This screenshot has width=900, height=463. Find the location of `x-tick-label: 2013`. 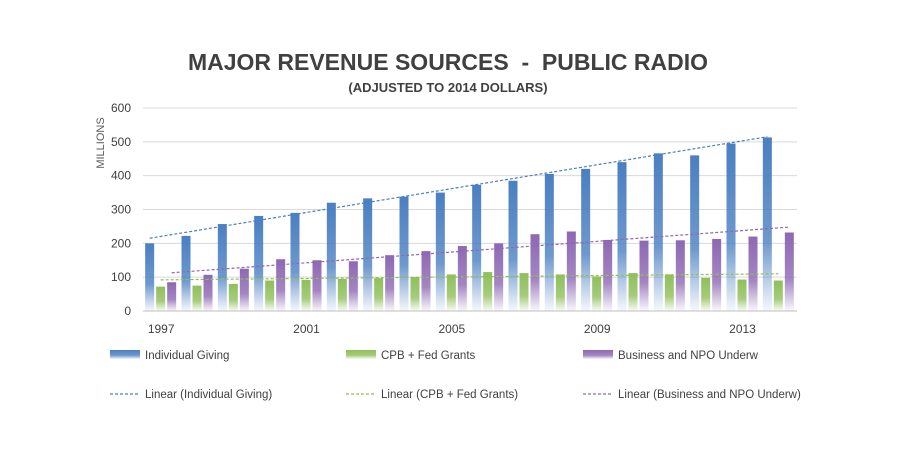

x-tick-label: 2013 is located at coordinates (742, 329).